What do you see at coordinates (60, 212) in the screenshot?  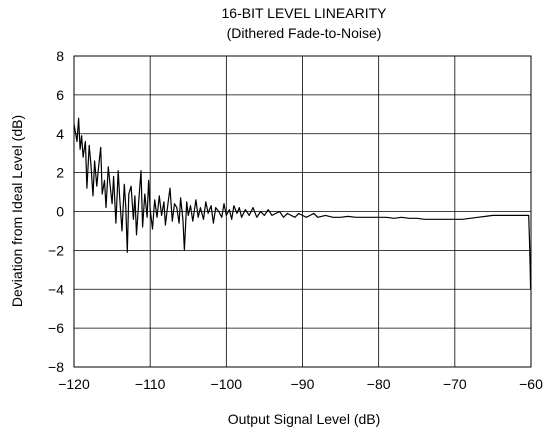 I see `y-tick-label: 0` at bounding box center [60, 212].